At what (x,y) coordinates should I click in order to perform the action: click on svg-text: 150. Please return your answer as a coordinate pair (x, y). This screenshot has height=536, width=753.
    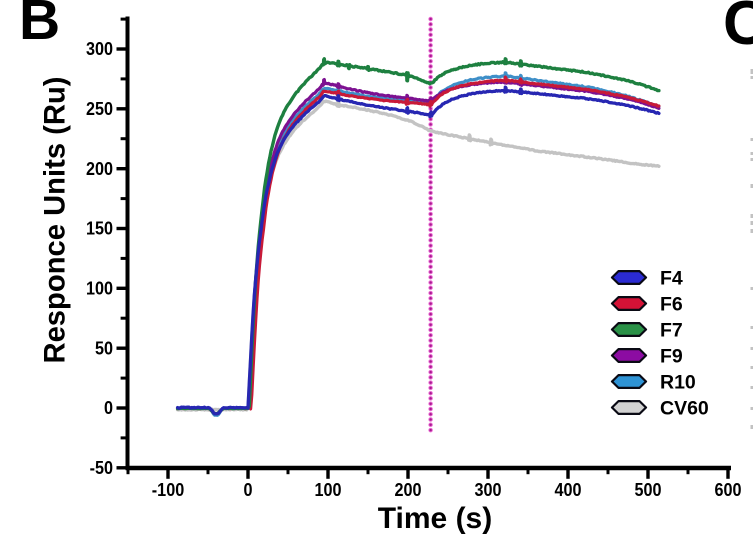
    Looking at the image, I should click on (99, 229).